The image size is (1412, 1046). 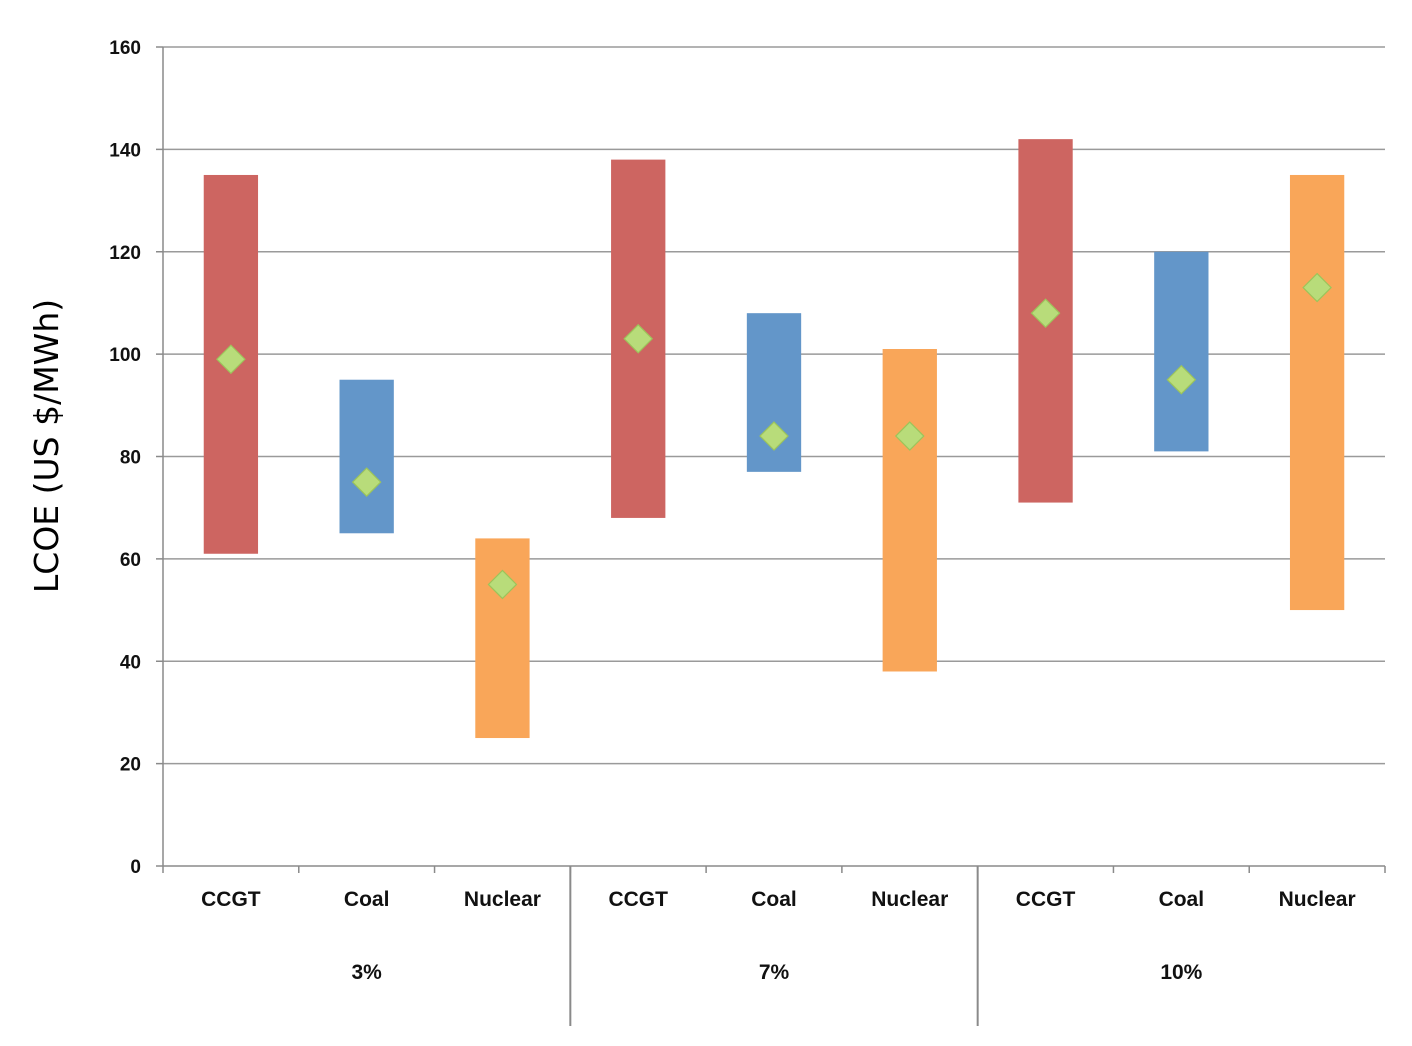 I want to click on y-tick-label: 20, so click(x=130, y=765).